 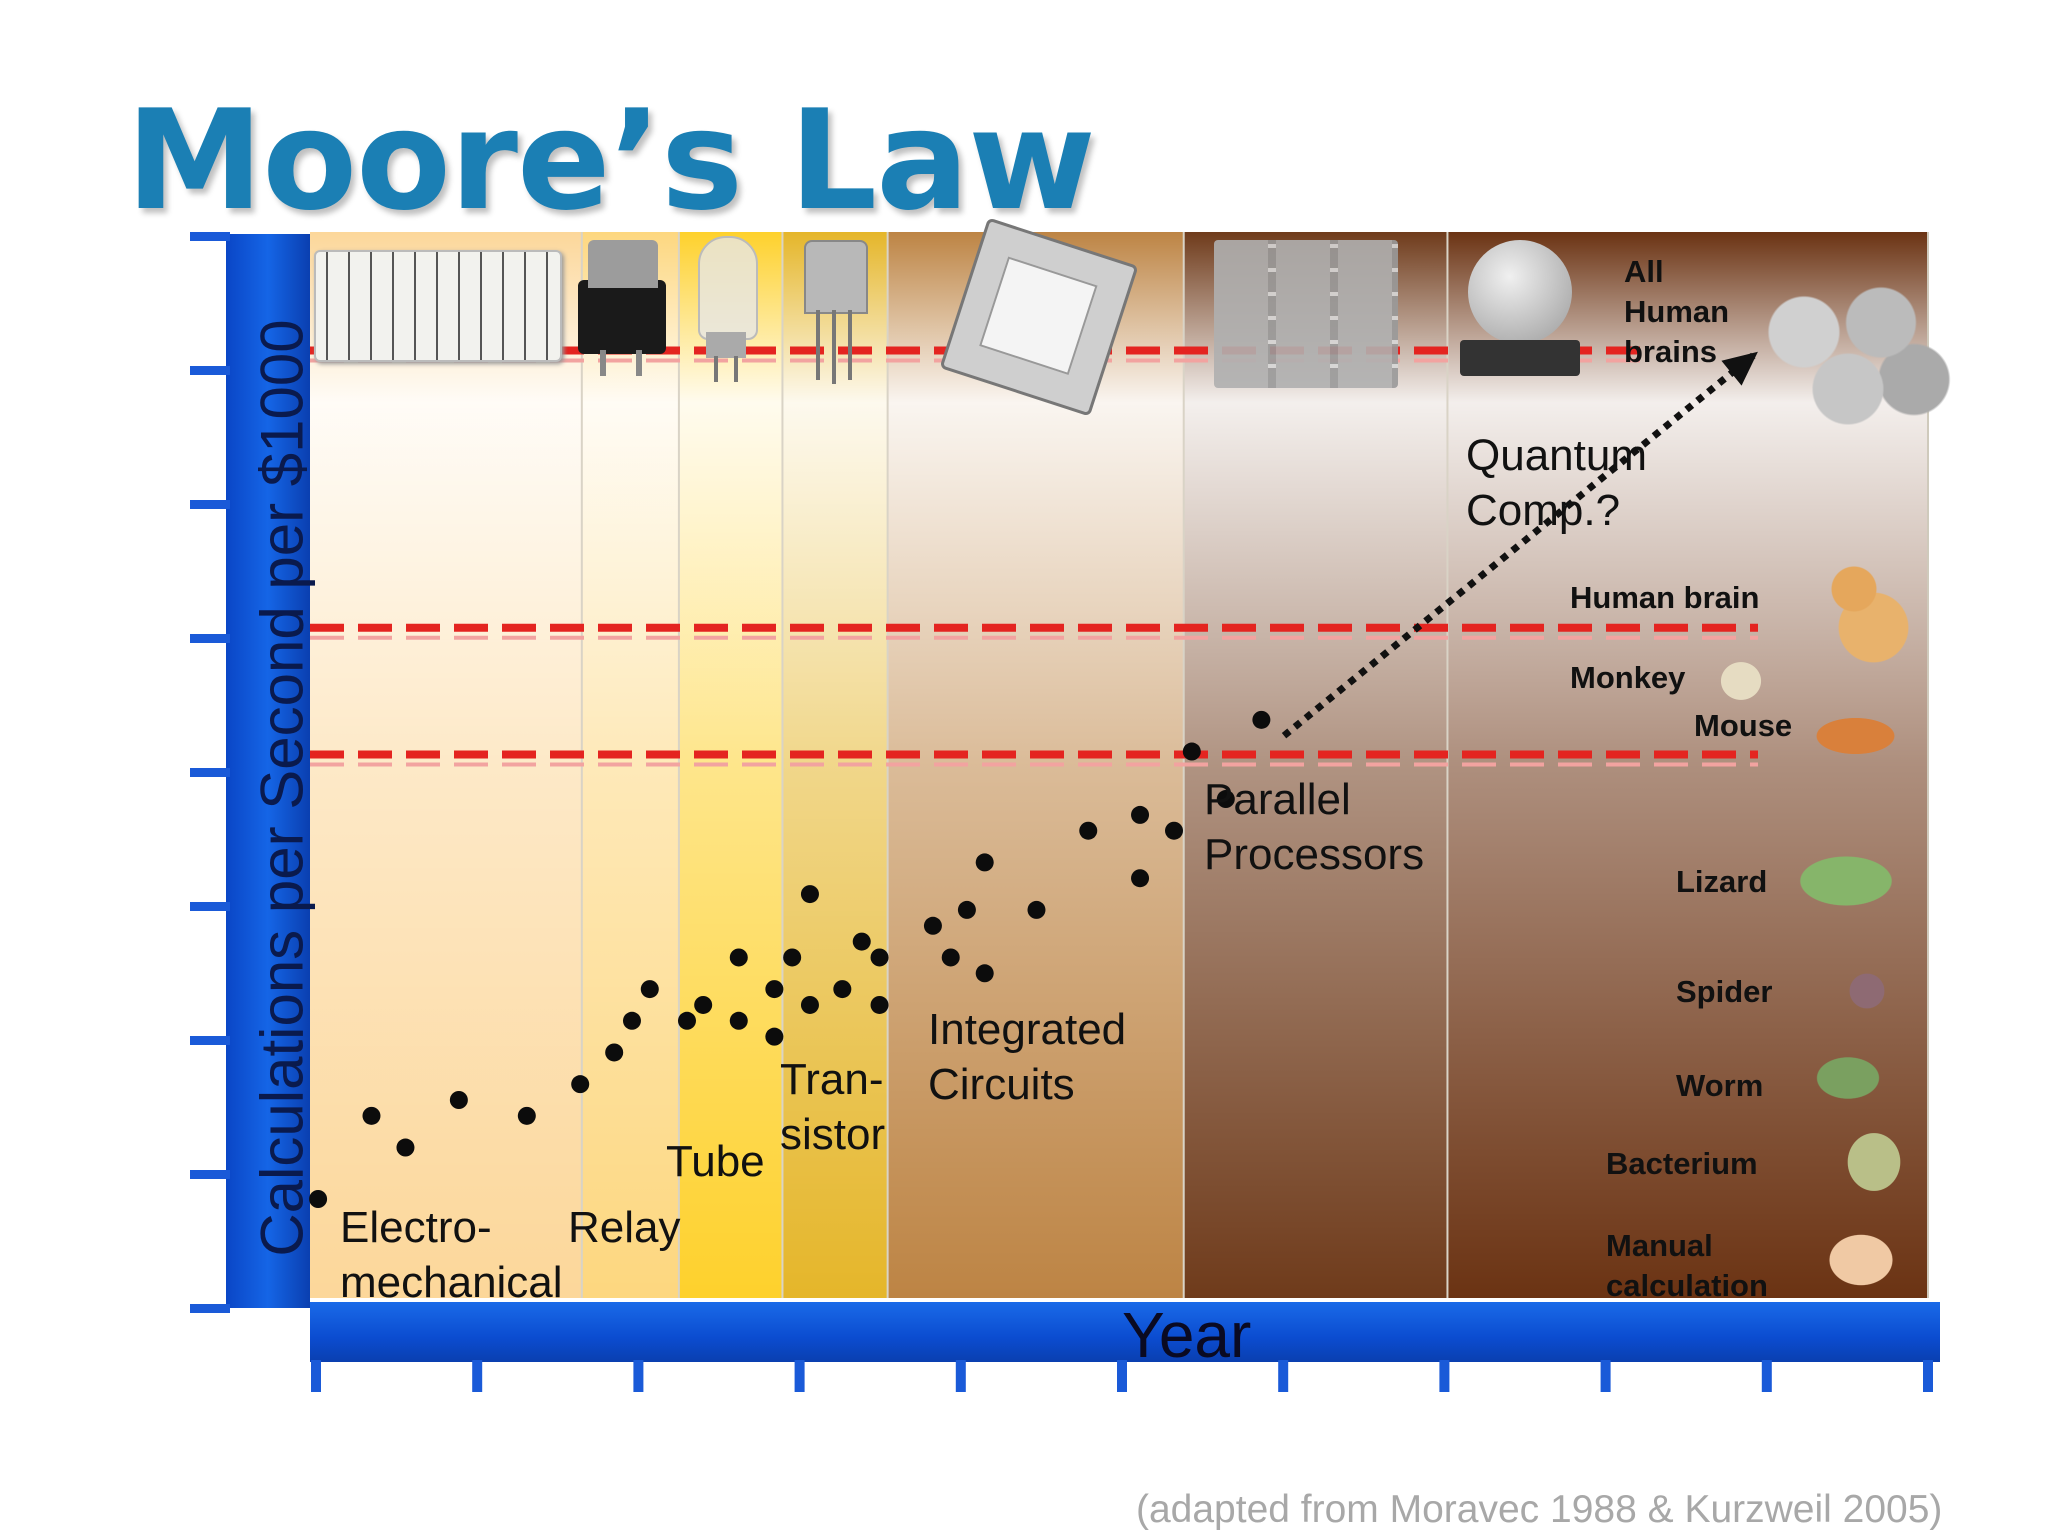 I want to click on level-label: Human brain, so click(x=1665, y=597).